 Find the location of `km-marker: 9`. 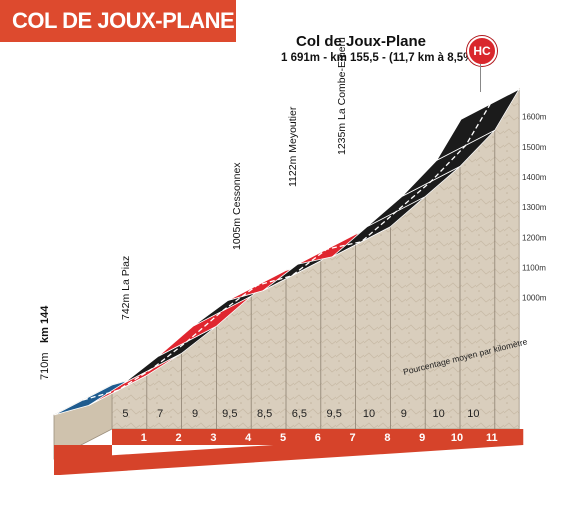

km-marker: 9 is located at coordinates (422, 438).